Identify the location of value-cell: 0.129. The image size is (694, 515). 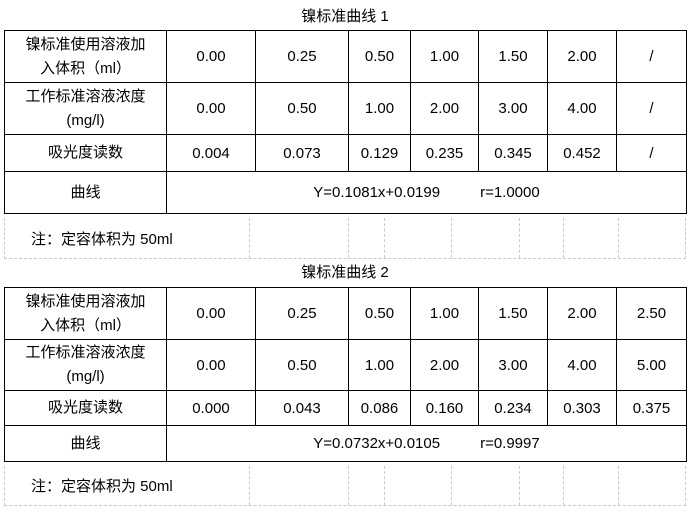
(379, 153).